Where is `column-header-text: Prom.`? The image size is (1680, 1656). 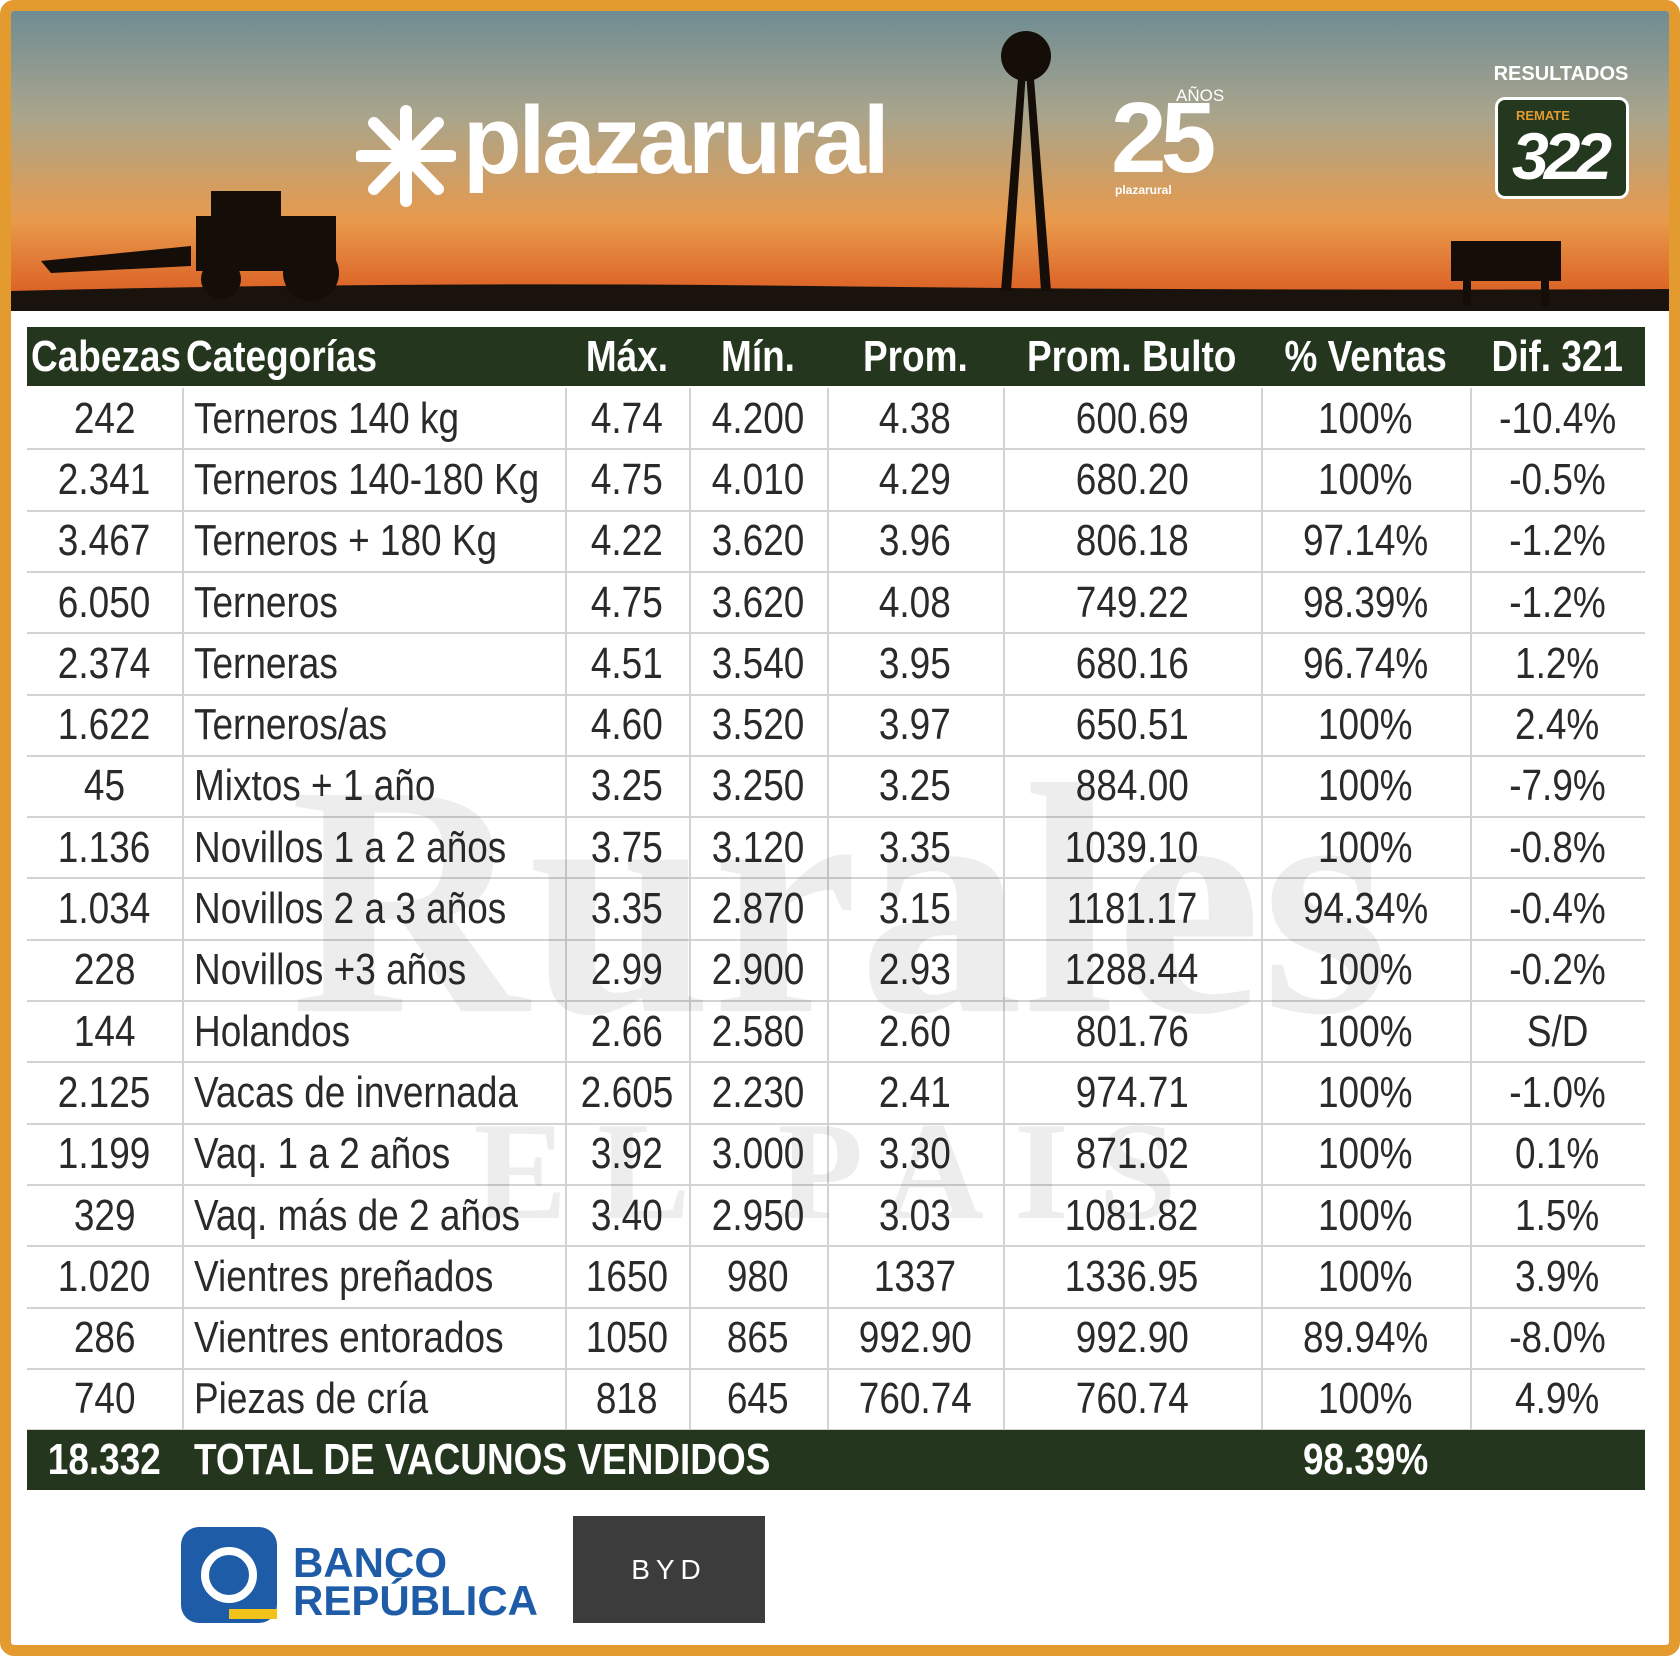 column-header-text: Prom. is located at coordinates (915, 356).